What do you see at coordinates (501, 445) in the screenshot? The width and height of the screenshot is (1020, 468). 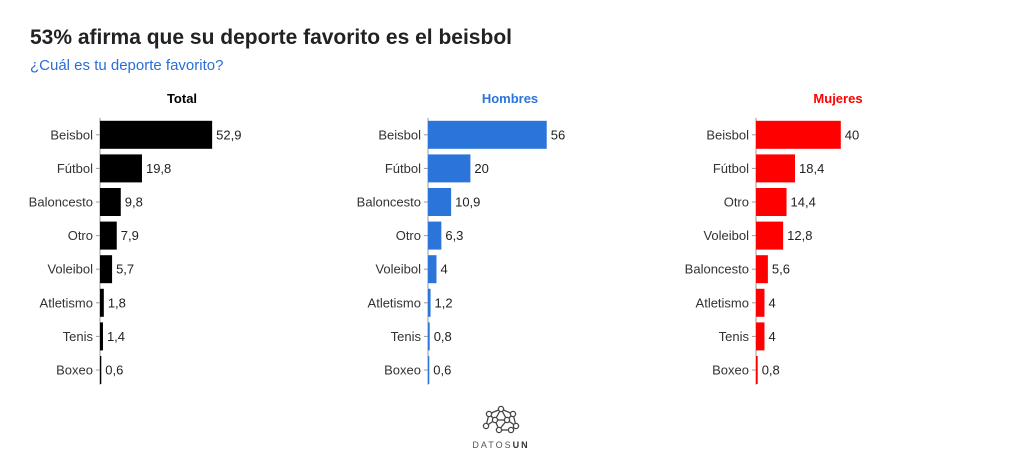 I see `brand-name: DATOSUN` at bounding box center [501, 445].